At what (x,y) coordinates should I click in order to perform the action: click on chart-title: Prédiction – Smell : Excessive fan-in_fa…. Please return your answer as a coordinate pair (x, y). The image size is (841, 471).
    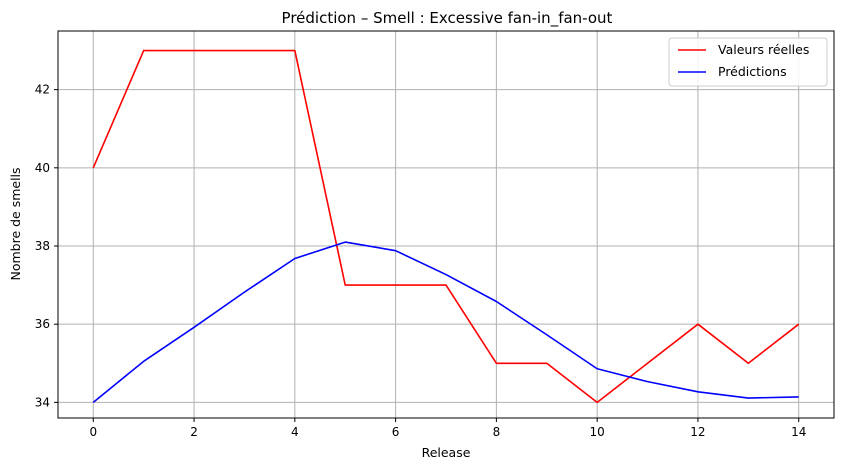
    Looking at the image, I should click on (447, 18).